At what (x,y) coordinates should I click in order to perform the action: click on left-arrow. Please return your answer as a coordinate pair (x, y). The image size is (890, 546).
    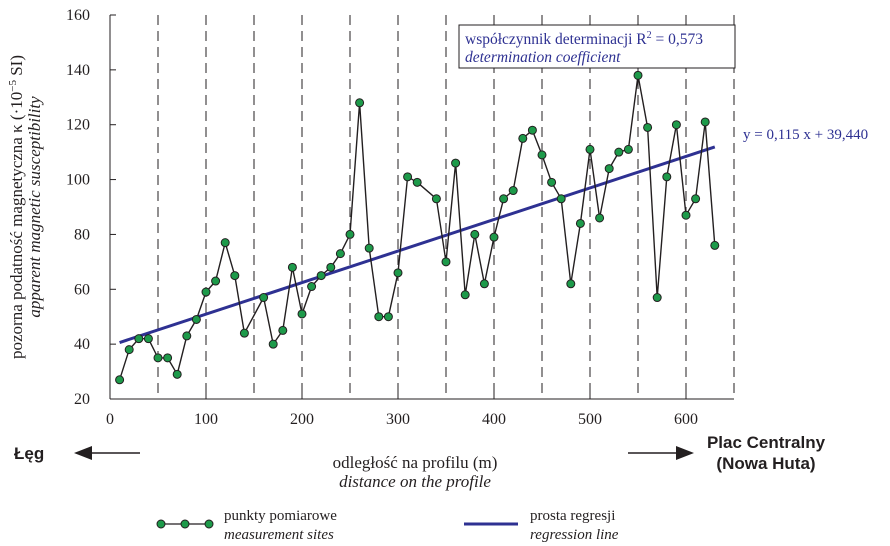
    Looking at the image, I should click on (107, 453).